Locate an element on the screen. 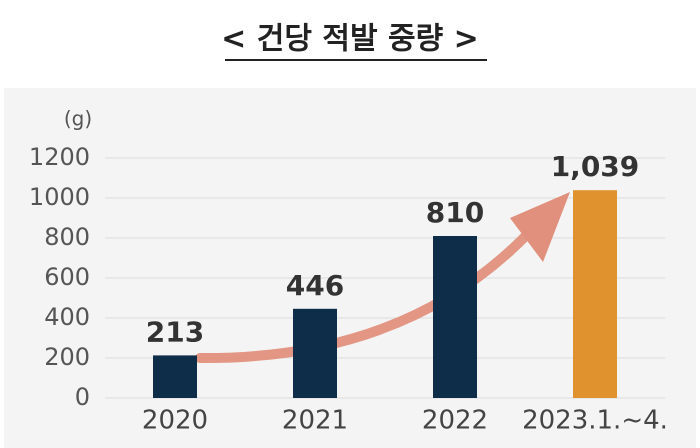  x-tick-label: 2023.1.~4. is located at coordinates (595, 421).